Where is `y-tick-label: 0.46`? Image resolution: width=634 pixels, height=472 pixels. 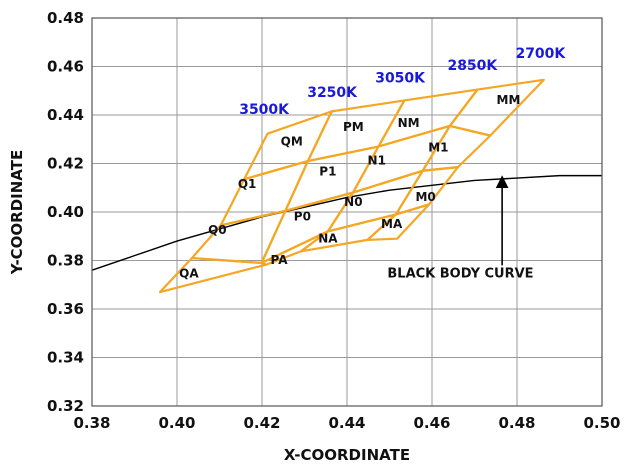 y-tick-label: 0.46 is located at coordinates (65, 67).